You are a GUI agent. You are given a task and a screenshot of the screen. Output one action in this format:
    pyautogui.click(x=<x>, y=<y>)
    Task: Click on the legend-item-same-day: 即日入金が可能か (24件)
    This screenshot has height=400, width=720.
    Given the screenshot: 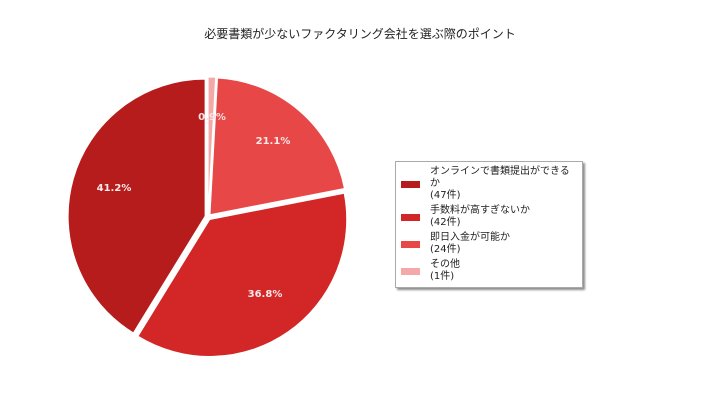 What is the action you would take?
    pyautogui.click(x=489, y=244)
    